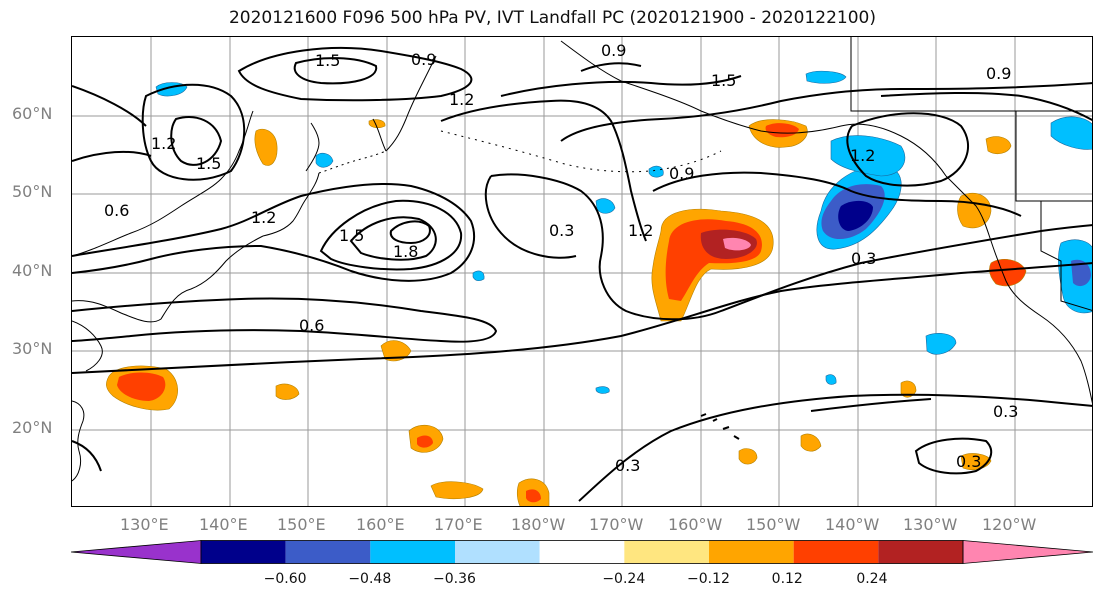 The image size is (1105, 601). Describe the element at coordinates (301, 524) in the screenshot. I see `lon-label: 150°E` at that location.